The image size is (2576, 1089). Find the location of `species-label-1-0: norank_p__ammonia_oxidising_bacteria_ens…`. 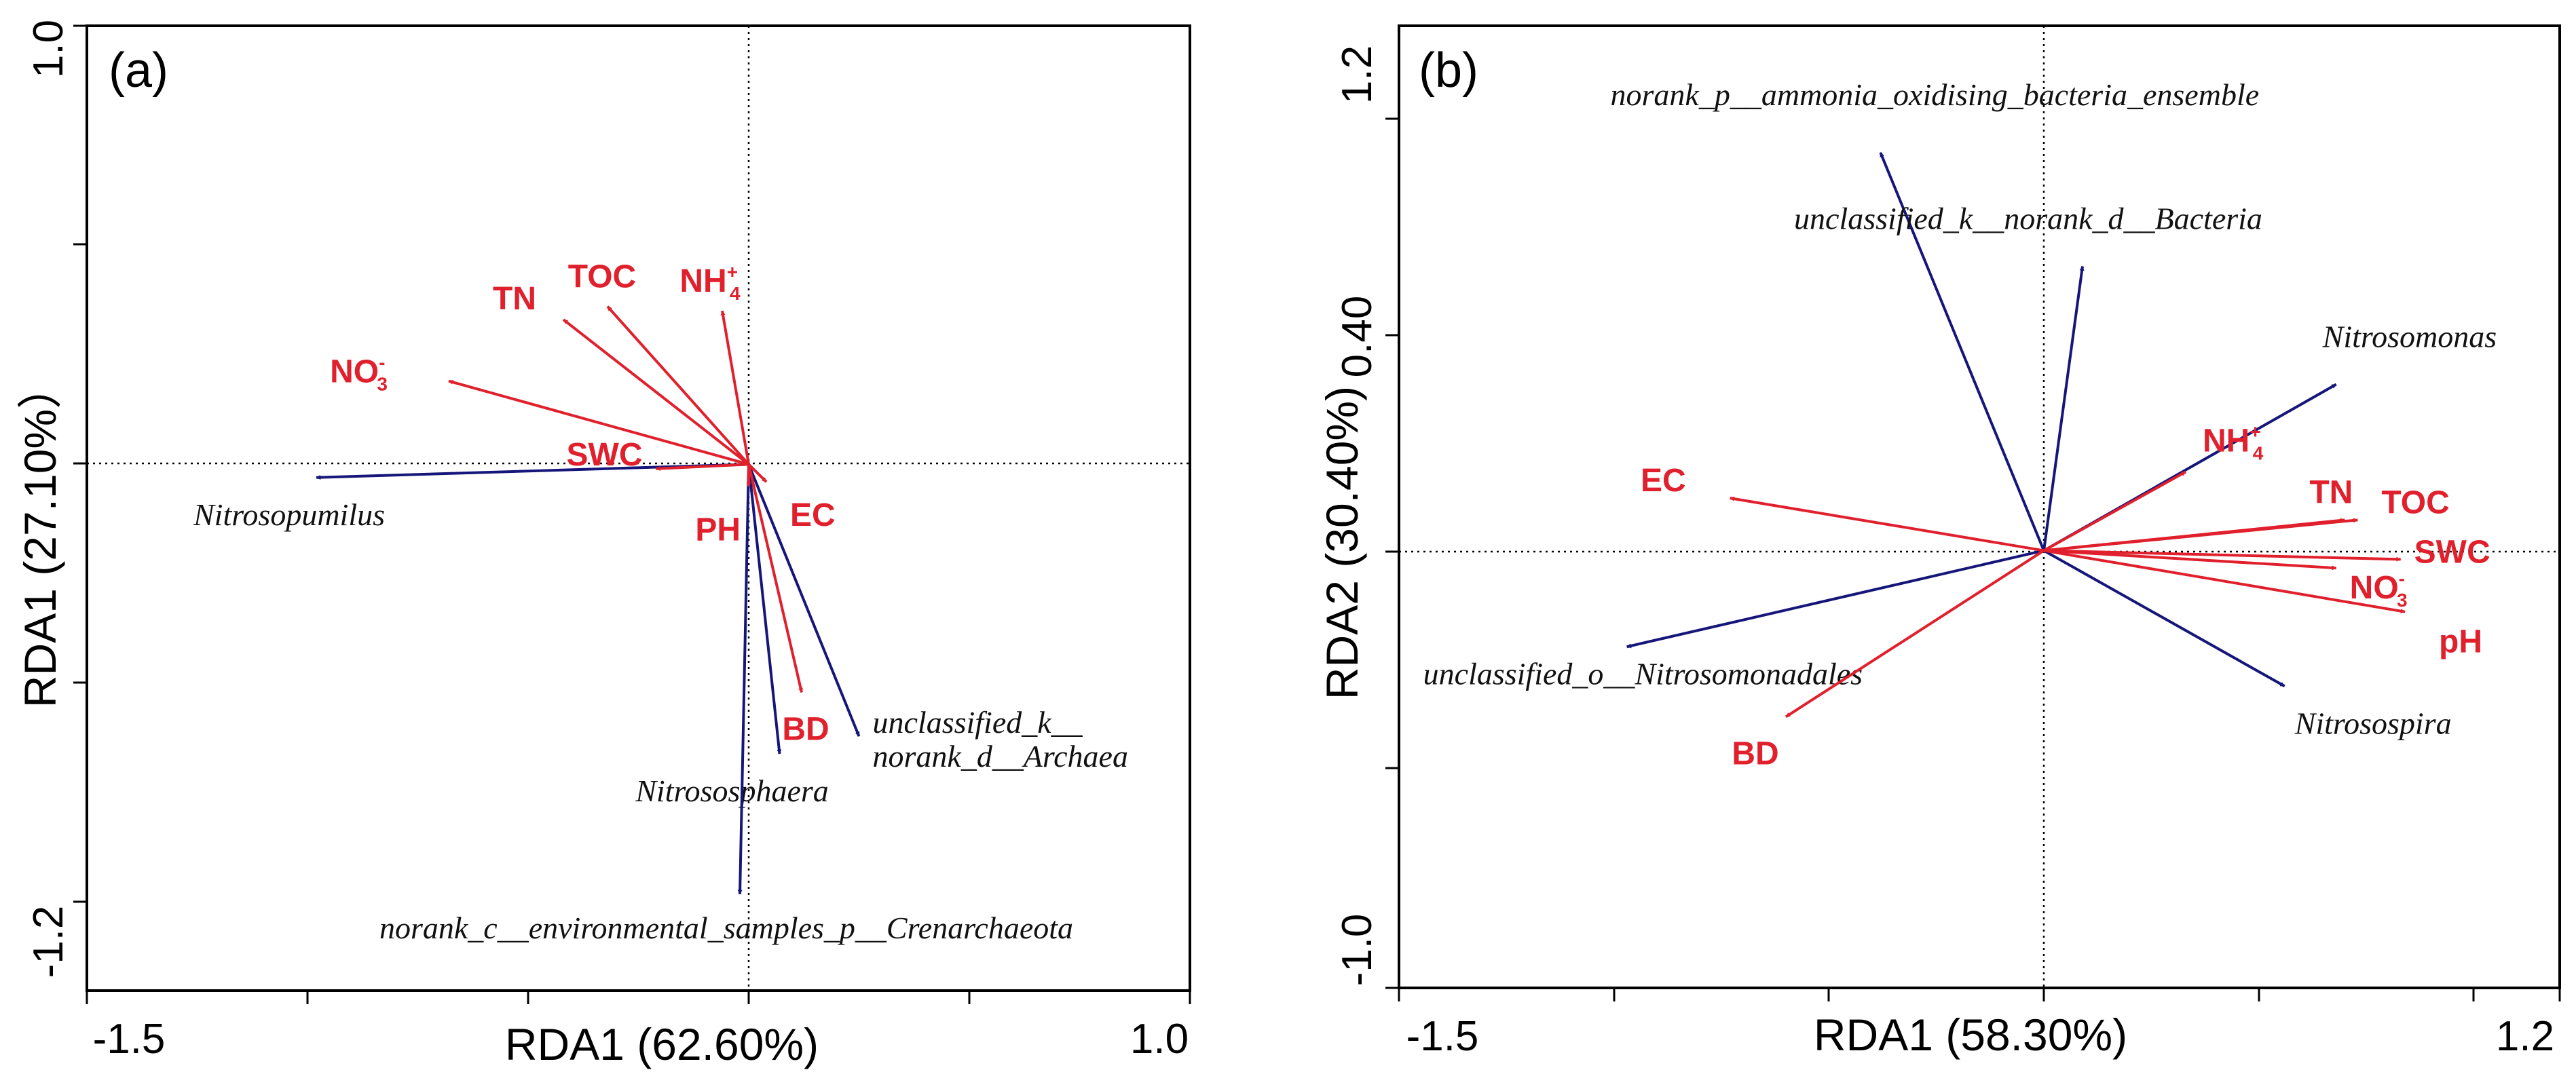

species-label-1-0: norank_p__ammonia_oxidising_bacteria_ens… is located at coordinates (1936, 94).